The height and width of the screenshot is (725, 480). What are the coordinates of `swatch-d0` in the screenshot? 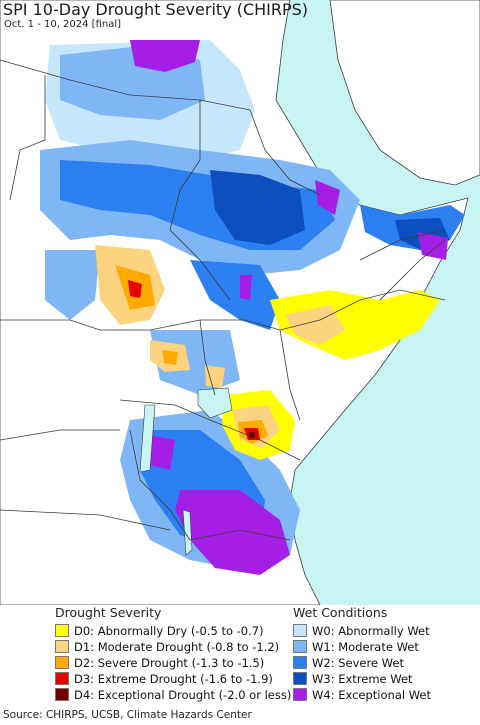 It's located at (62, 630).